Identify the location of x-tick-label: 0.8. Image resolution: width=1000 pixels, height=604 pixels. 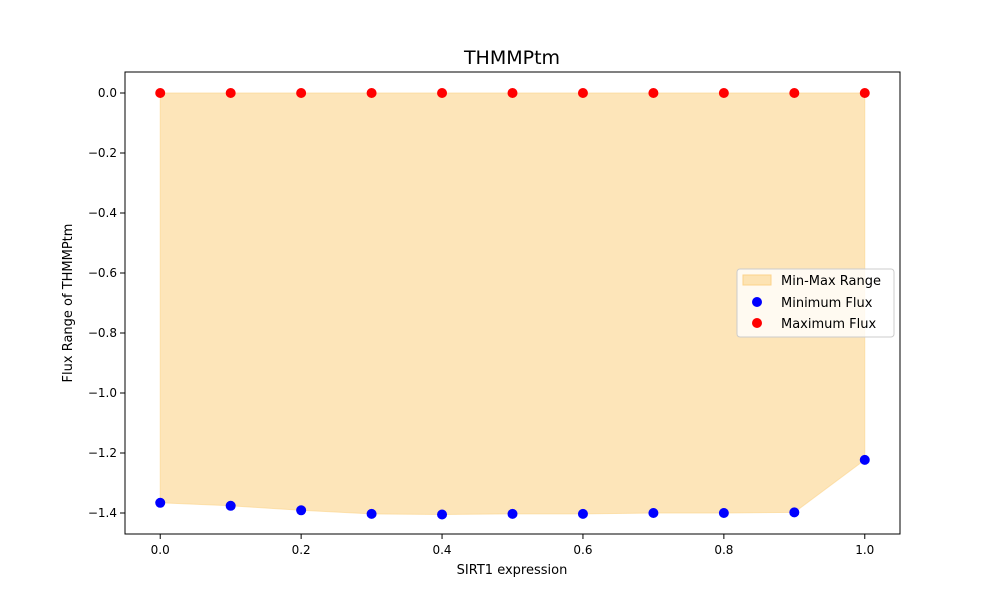
(723, 550).